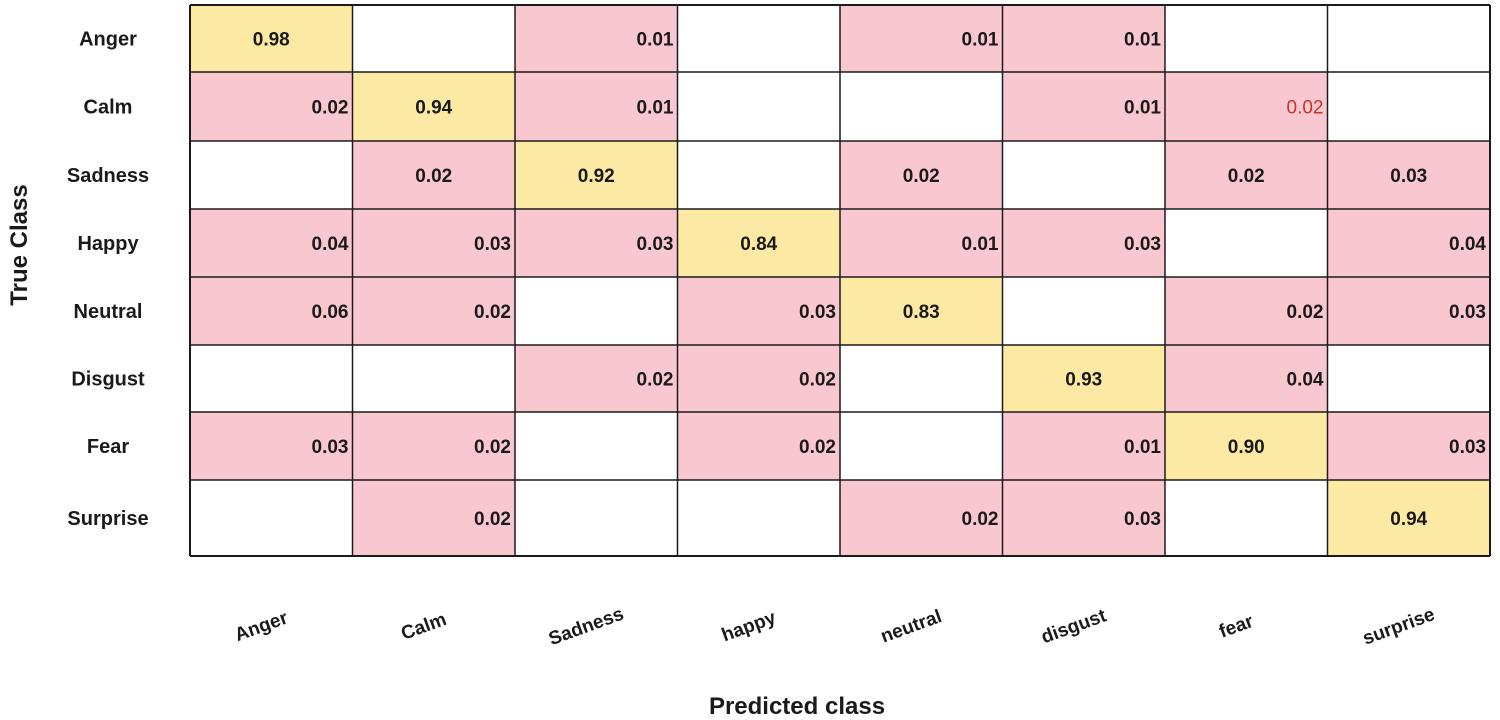 The image size is (1500, 720). What do you see at coordinates (108, 312) in the screenshot?
I see `row-label-neutral: Neutral` at bounding box center [108, 312].